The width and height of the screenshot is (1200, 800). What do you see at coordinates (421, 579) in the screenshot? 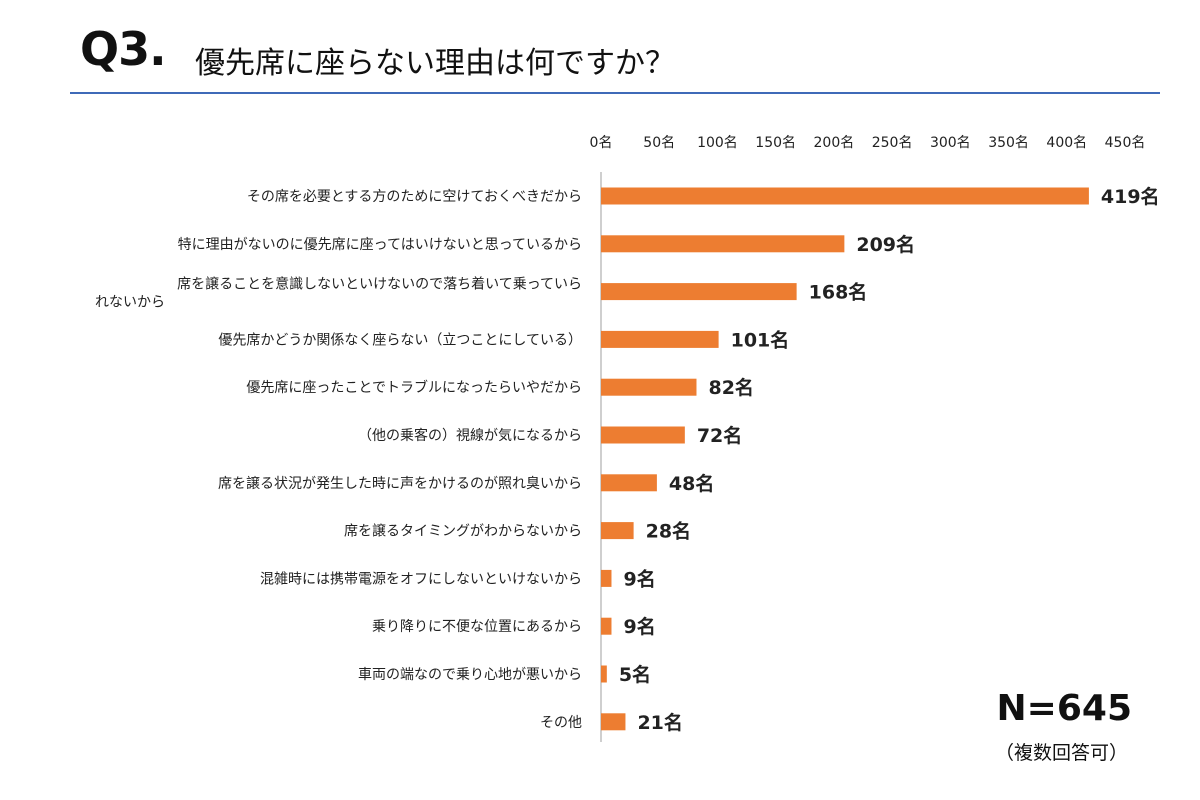
I see `category-label: 混雑時には携帯電源をオフにしないといけないから` at bounding box center [421, 579].